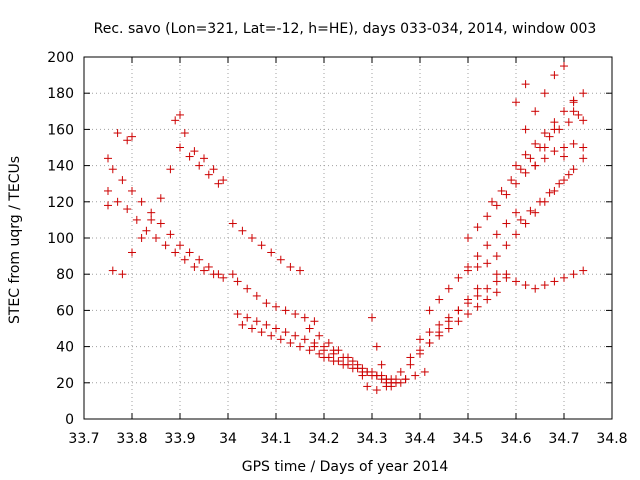 Image resolution: width=640 pixels, height=480 pixels. I want to click on y-tick-label: 140, so click(60, 167).